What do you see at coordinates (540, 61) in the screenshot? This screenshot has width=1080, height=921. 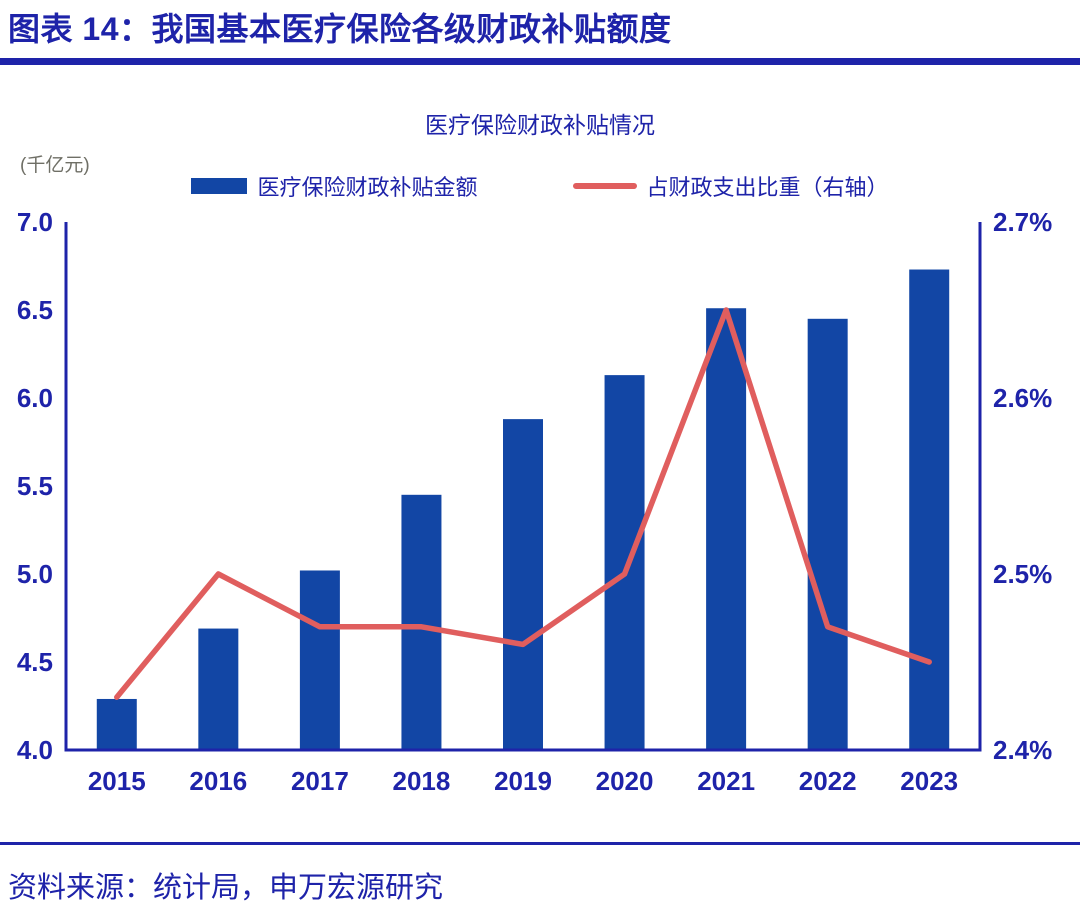 I see `title-underline` at bounding box center [540, 61].